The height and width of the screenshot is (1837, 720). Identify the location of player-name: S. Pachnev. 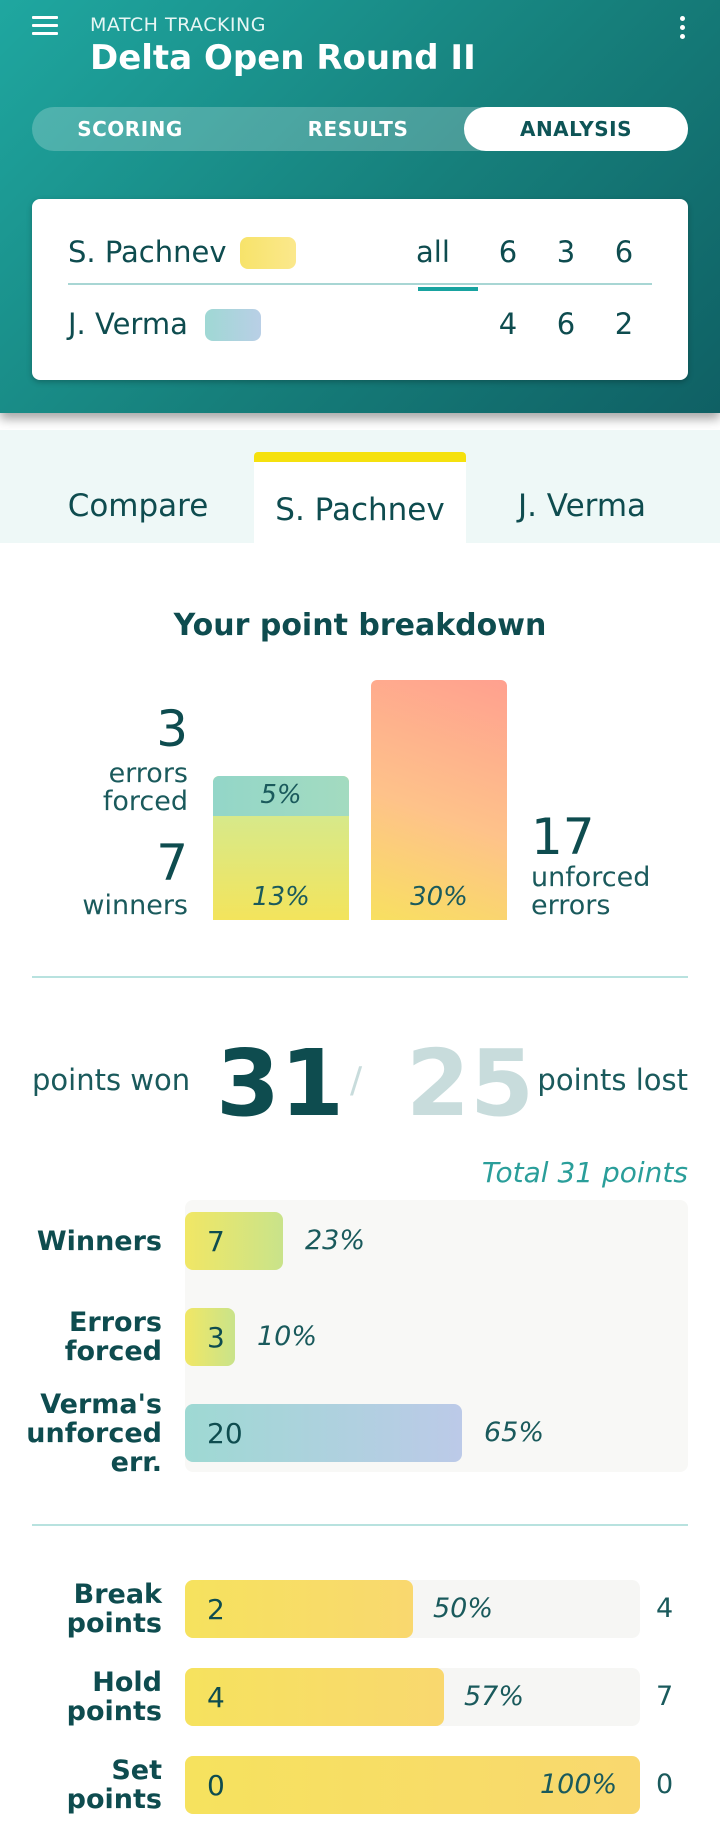
(147, 252).